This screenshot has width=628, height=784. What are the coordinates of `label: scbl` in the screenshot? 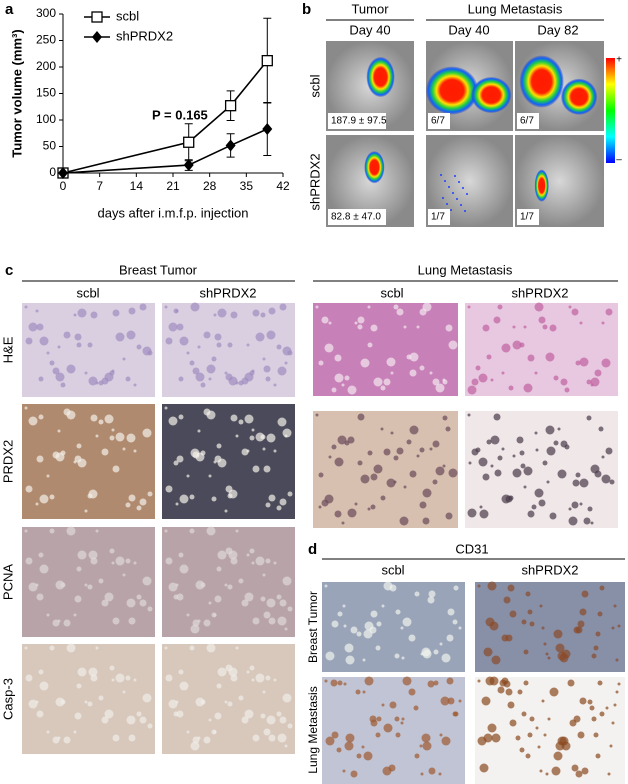 It's located at (392, 569).